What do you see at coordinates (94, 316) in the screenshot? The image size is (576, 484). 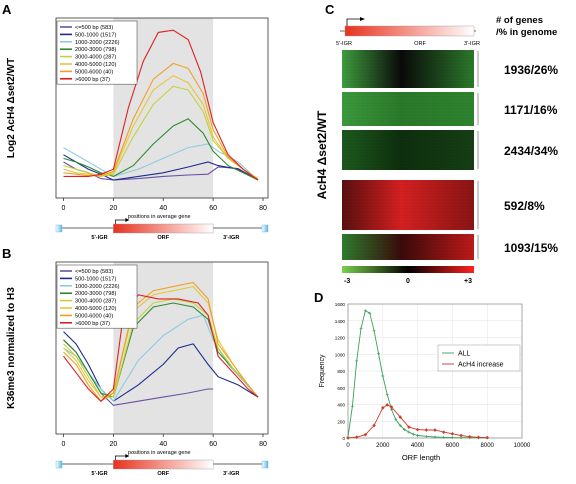 I see `panel-b-legend-label-7: 5000-6000 (40)` at bounding box center [94, 316].